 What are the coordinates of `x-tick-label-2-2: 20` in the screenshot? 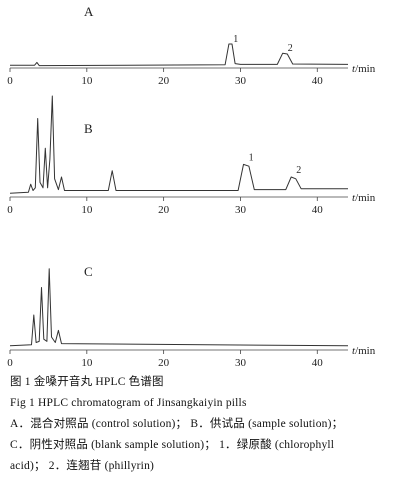 It's located at (164, 363).